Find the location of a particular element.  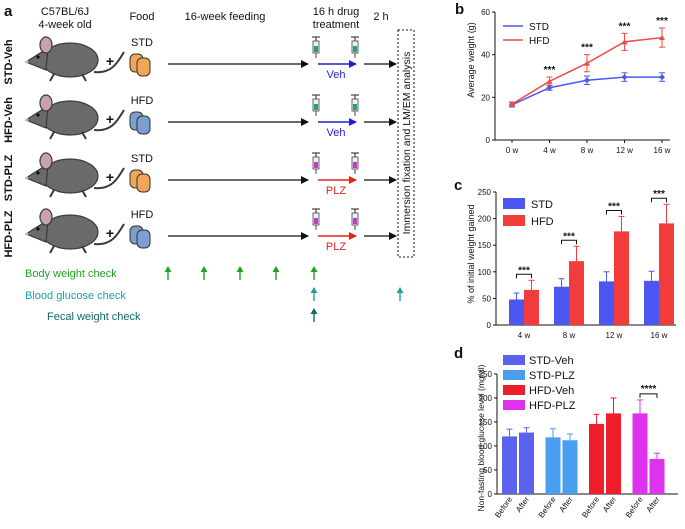

drug-label: PLZ is located at coordinates (336, 191).